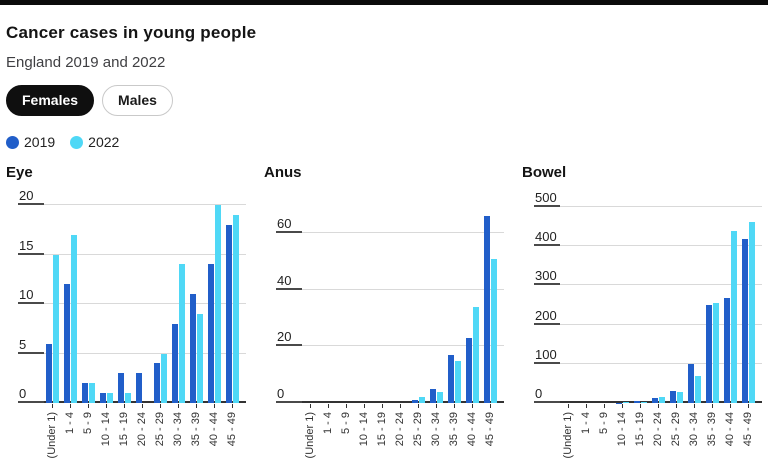 Image resolution: width=768 pixels, height=461 pixels. I want to click on x-tick-label: 10 - 14, so click(622, 429).